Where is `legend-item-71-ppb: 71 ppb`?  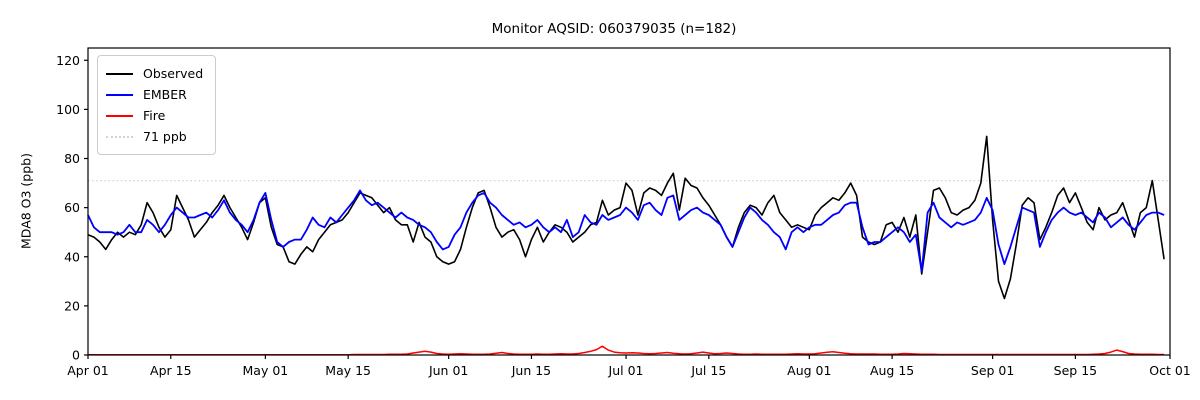
legend-item-71-ppb: 71 ppb is located at coordinates (154, 136).